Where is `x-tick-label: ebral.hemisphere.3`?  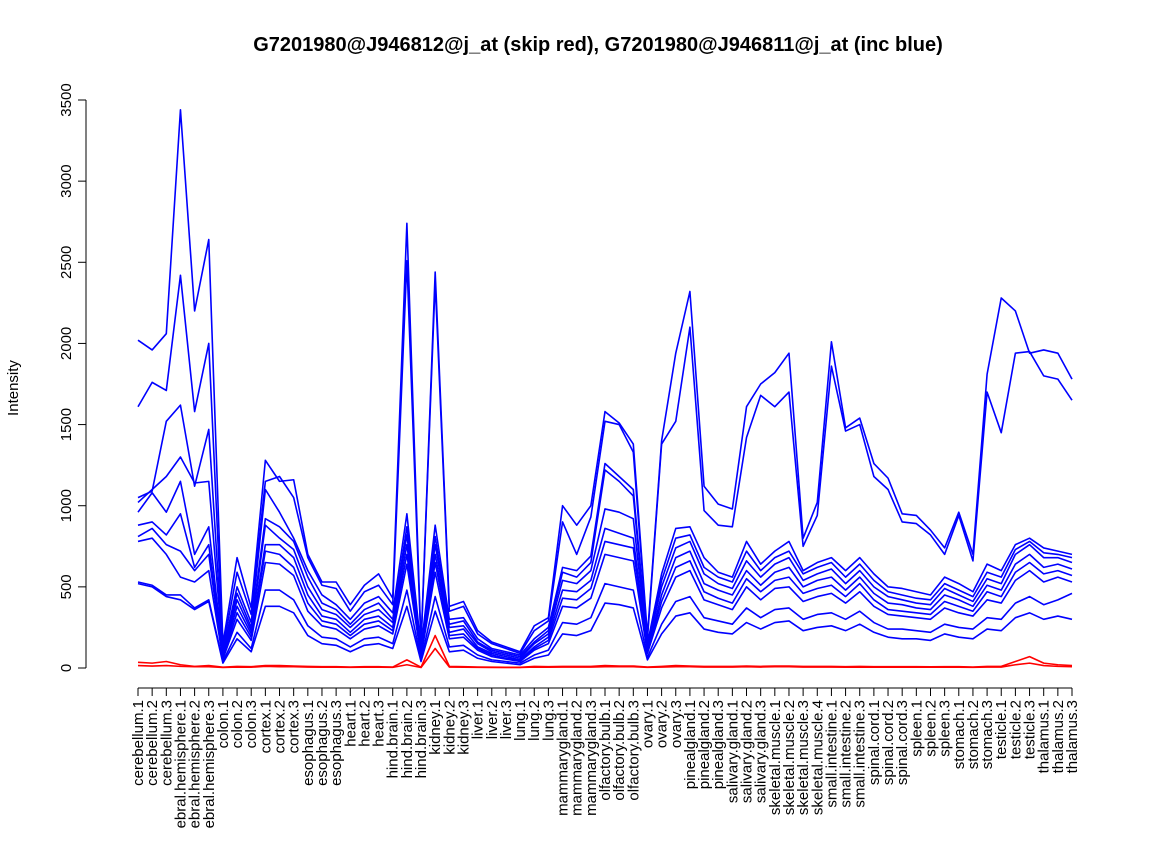
x-tick-label: ebral.hemisphere.3 is located at coordinates (209, 764).